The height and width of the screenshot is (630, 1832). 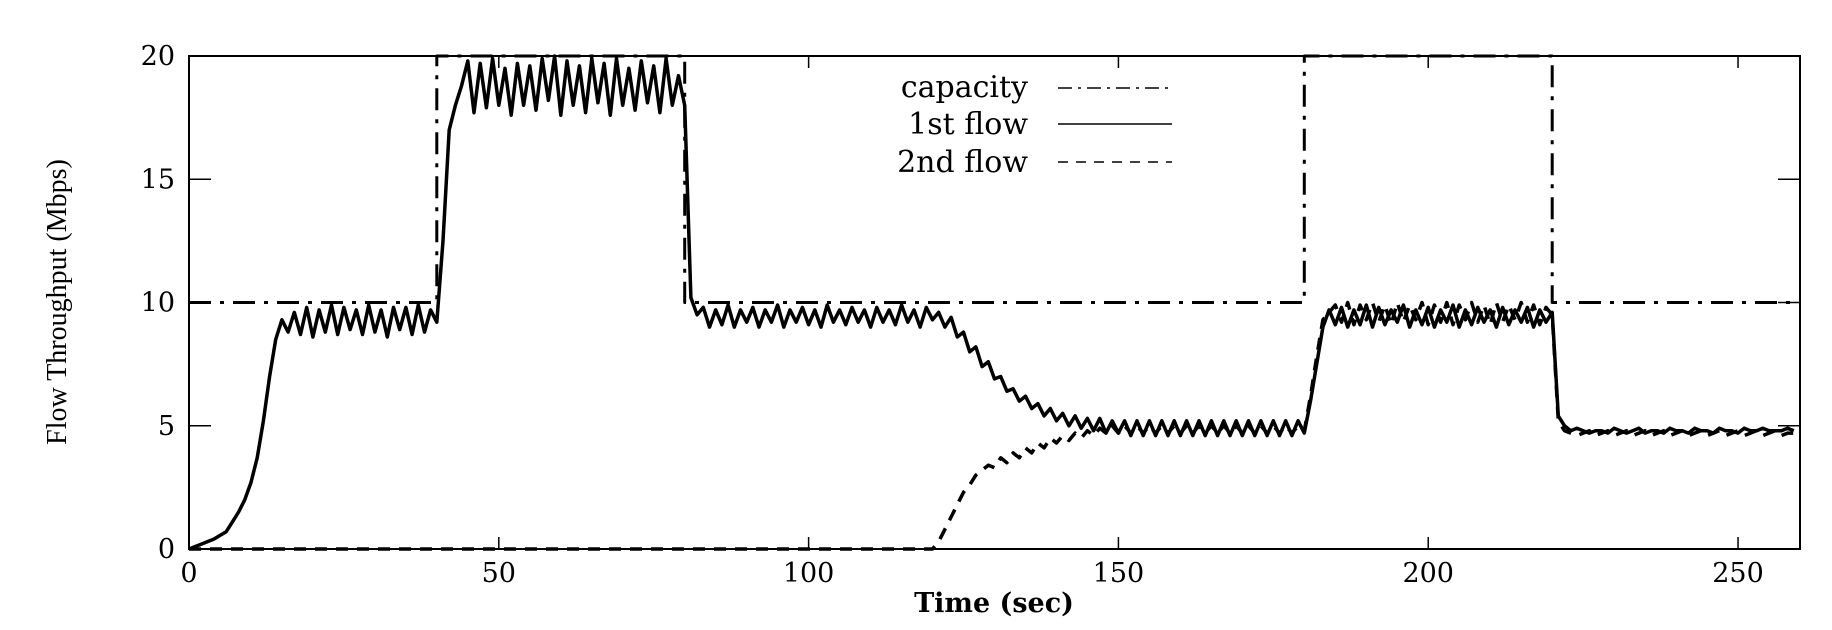 I want to click on y-tick-label-15: 15, so click(x=158, y=179).